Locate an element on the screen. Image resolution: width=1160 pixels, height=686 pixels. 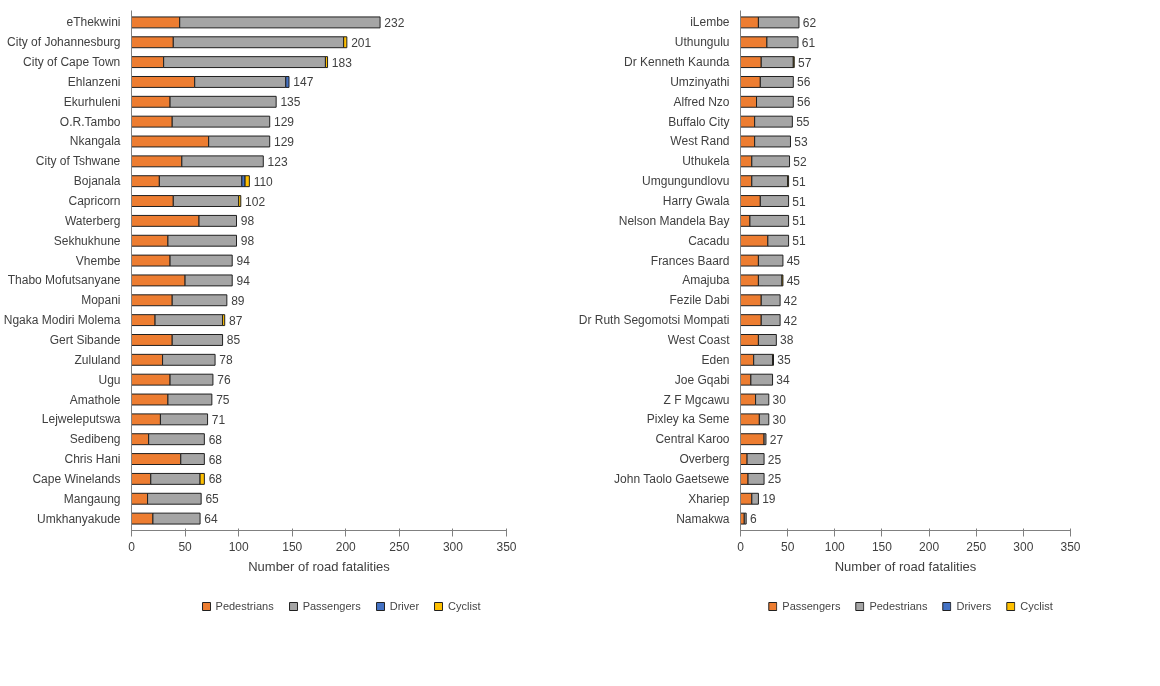
y-tick-label: Eden is located at coordinates (715, 359).